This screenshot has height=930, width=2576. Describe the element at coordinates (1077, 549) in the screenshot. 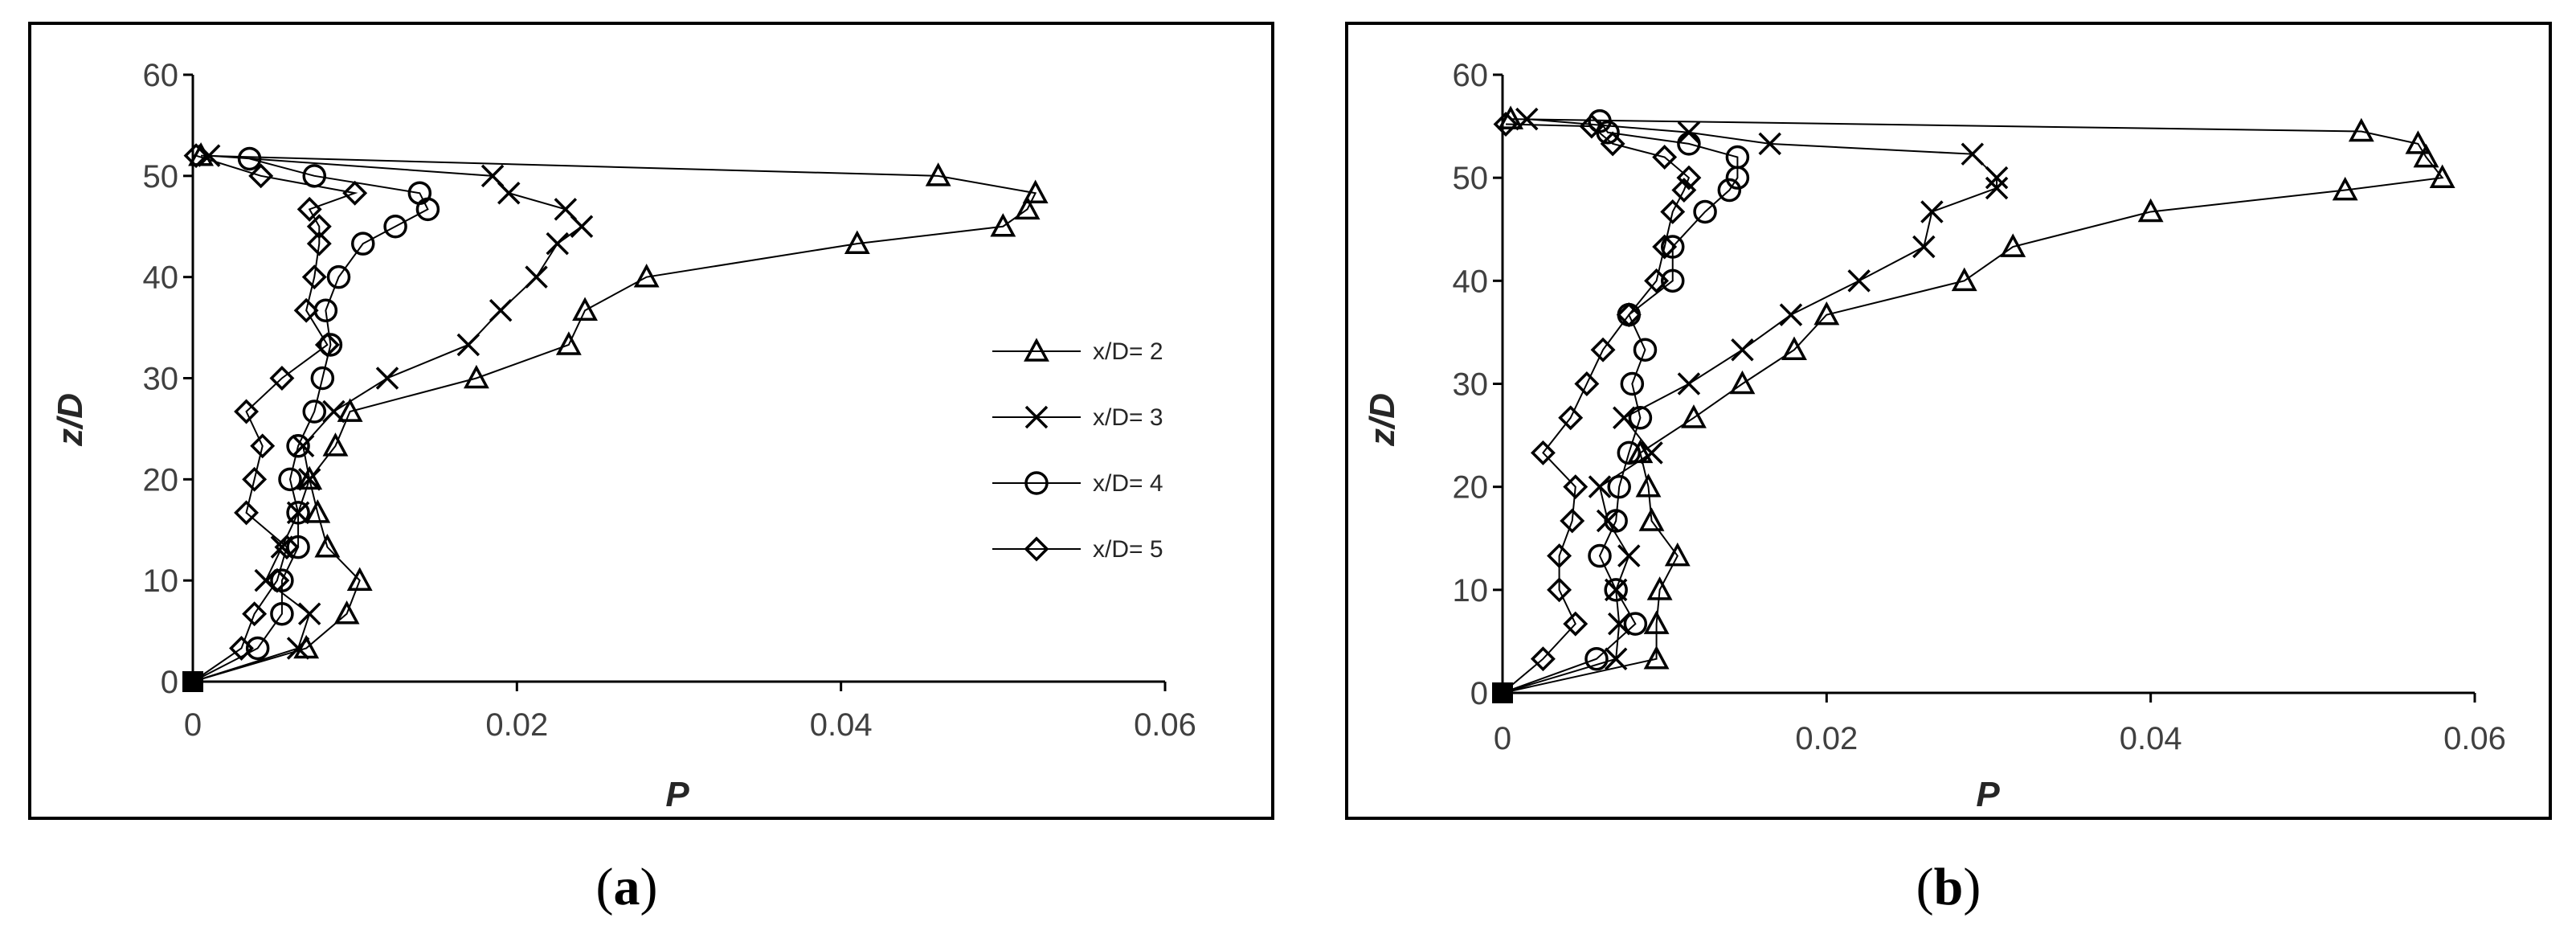

I see `legend-item: x/D= 5` at that location.